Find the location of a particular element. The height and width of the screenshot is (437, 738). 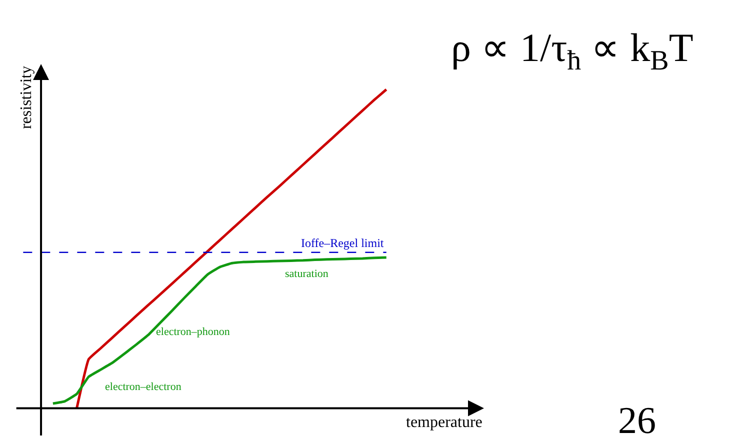

x-axis-title: temperature is located at coordinates (444, 422).